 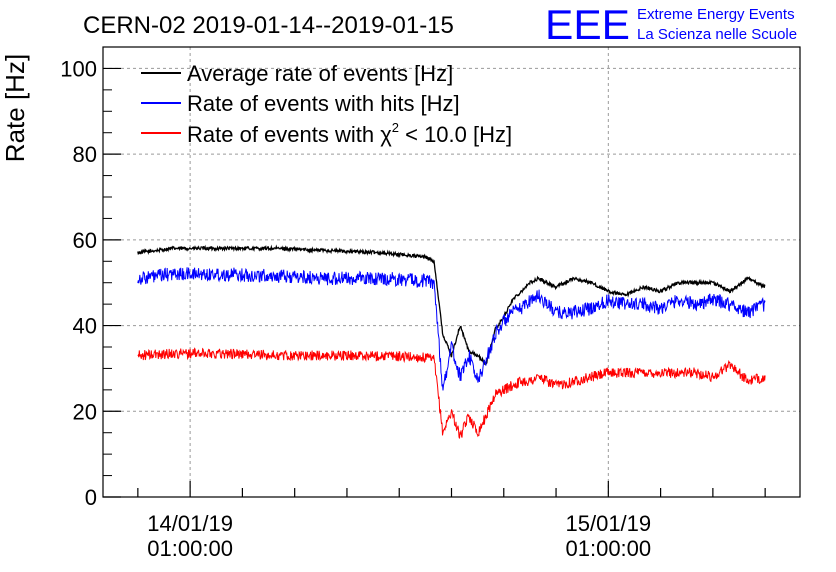 What do you see at coordinates (268, 25) in the screenshot?
I see `chart-title: CERN-02 2019-01-14--2019-01-15` at bounding box center [268, 25].